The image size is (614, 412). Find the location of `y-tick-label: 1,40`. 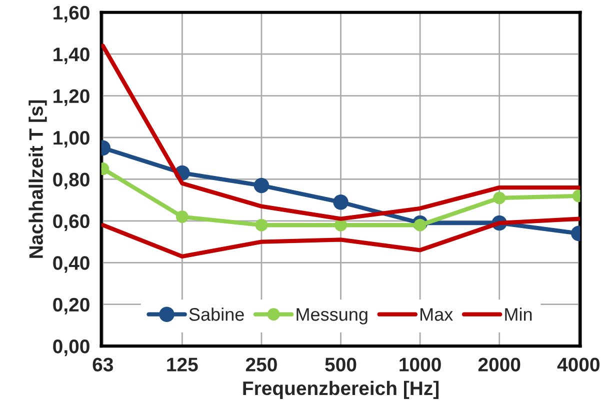

y-tick-label: 1,40 is located at coordinates (72, 56).